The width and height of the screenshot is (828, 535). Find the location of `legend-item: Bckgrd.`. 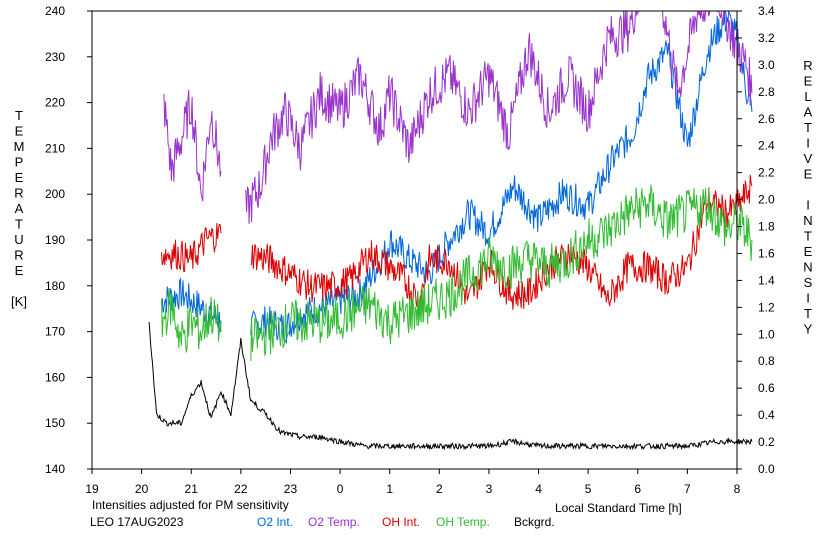

legend-item: Bckgrd. is located at coordinates (534, 522).